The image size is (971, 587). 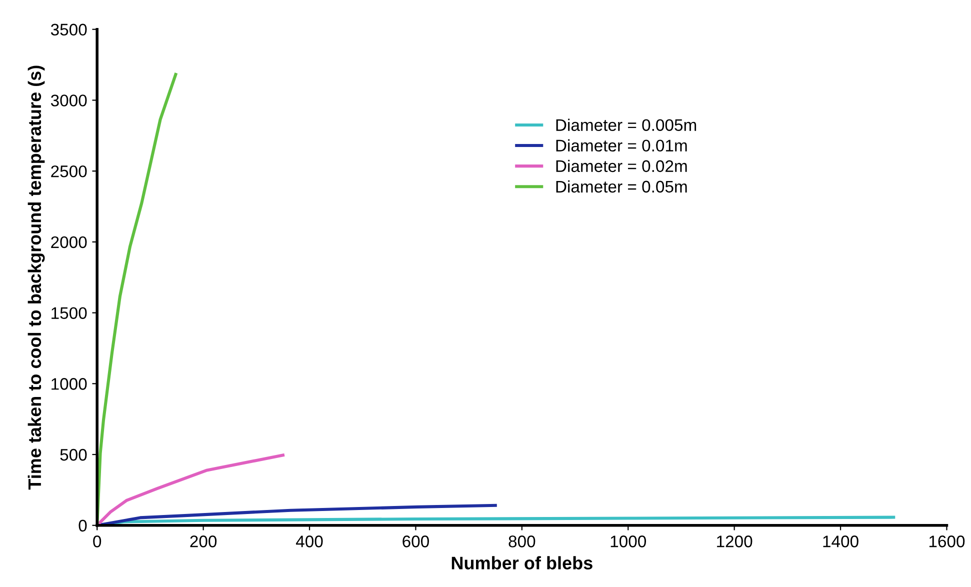 What do you see at coordinates (36, 278) in the screenshot?
I see `y-axis-title: Time taken to cool to background temperature (s)` at bounding box center [36, 278].